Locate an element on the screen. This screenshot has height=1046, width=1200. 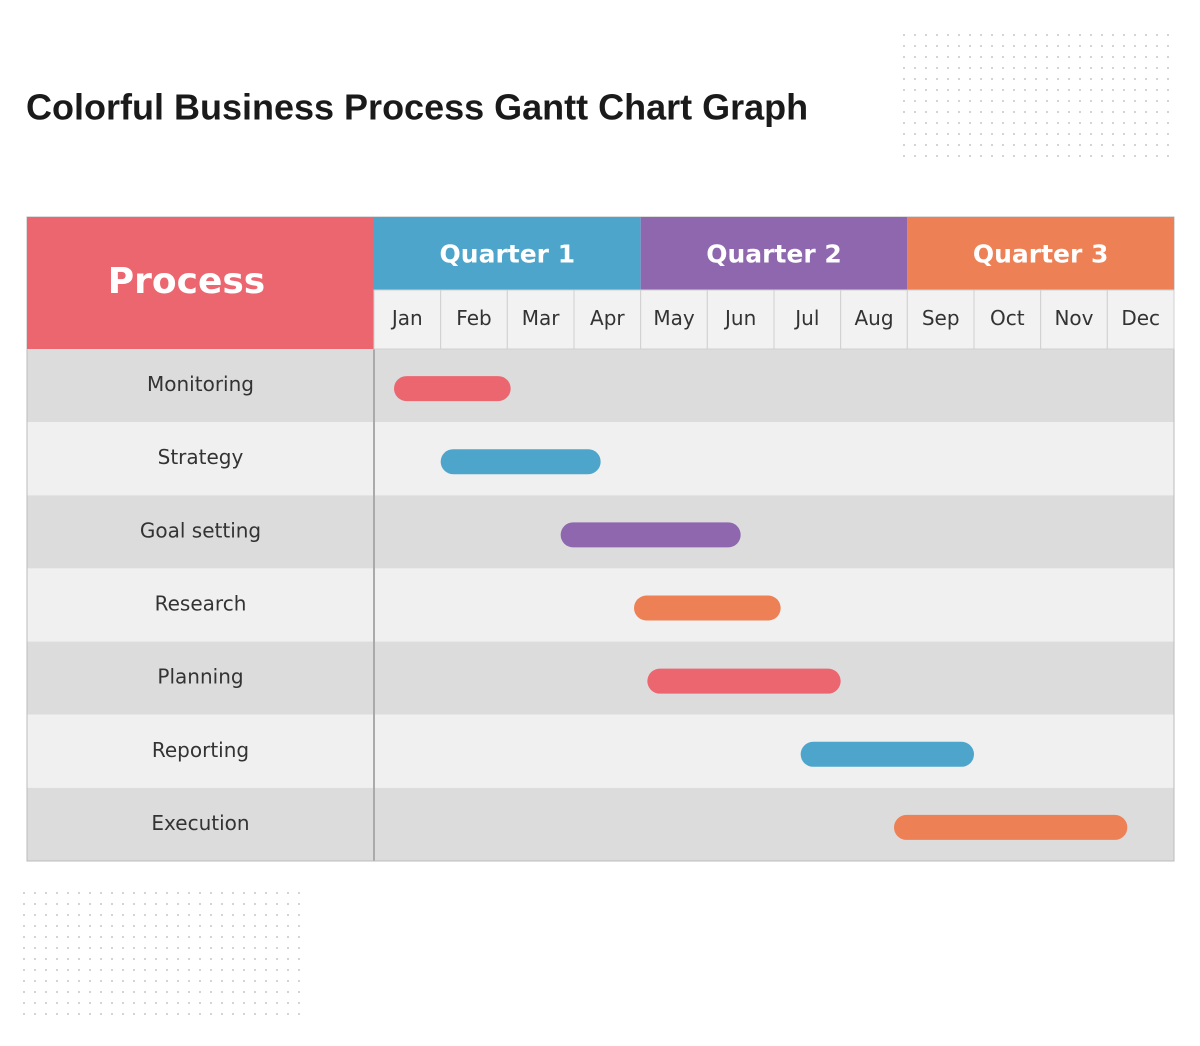
month-label: Apr is located at coordinates (607, 318).